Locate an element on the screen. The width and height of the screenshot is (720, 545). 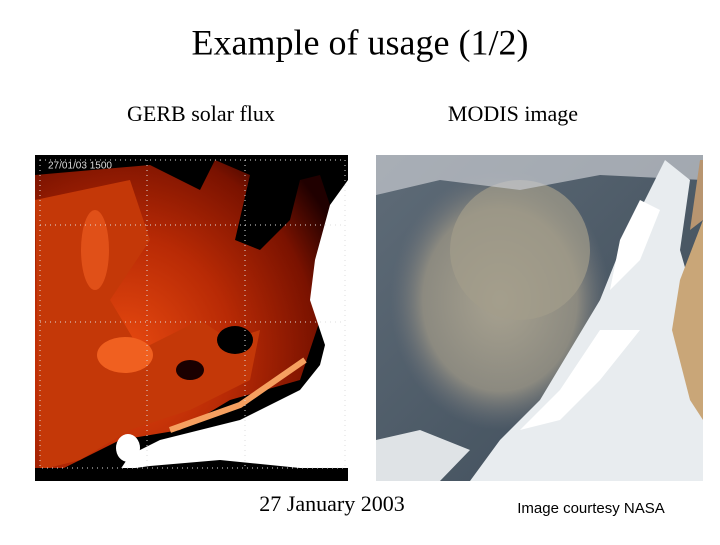
panel-caption: Image courtesy NASA is located at coordinates (591, 508).